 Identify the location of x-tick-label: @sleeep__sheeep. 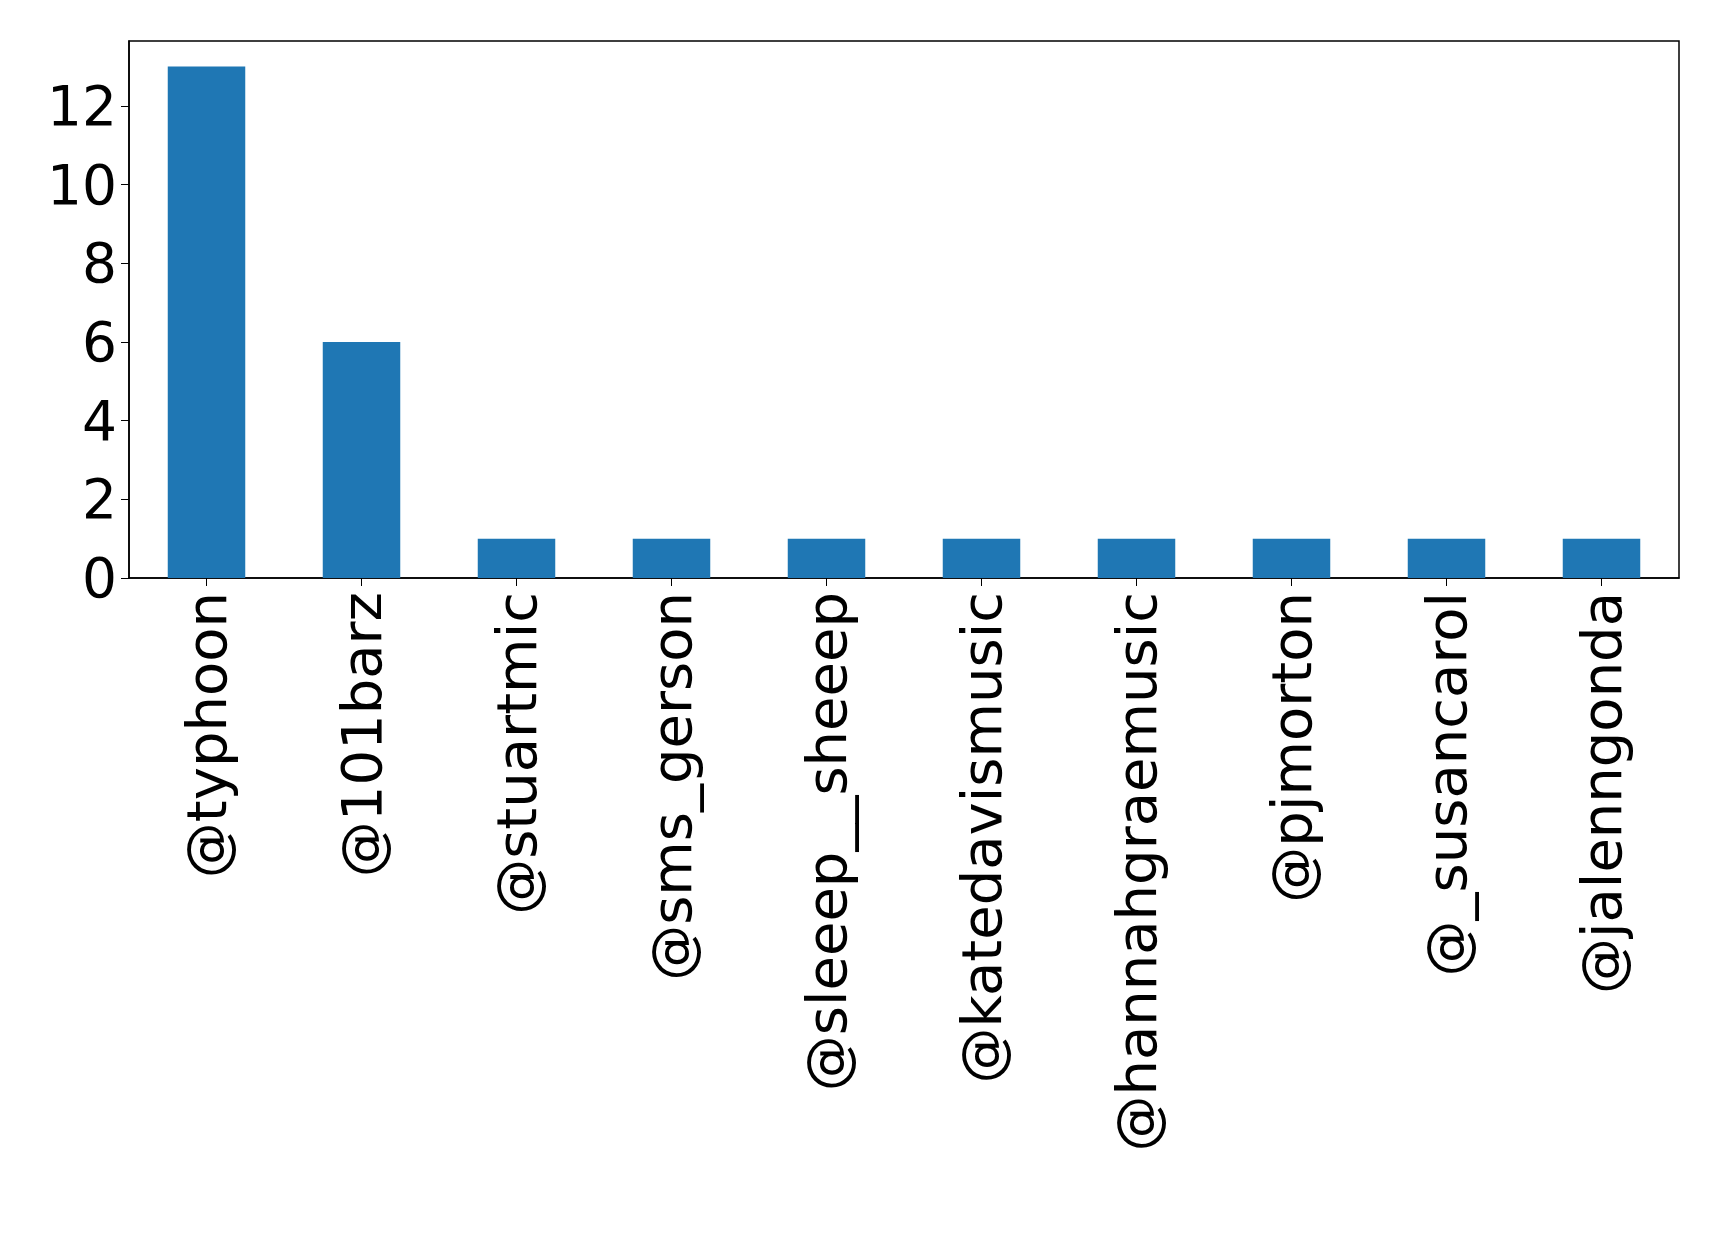
(826, 842).